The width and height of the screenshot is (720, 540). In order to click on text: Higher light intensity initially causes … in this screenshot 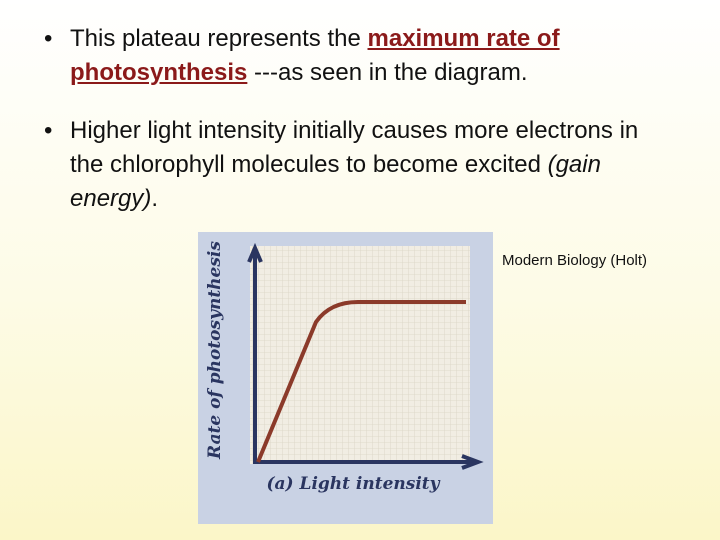, I will do `click(354, 147)`.